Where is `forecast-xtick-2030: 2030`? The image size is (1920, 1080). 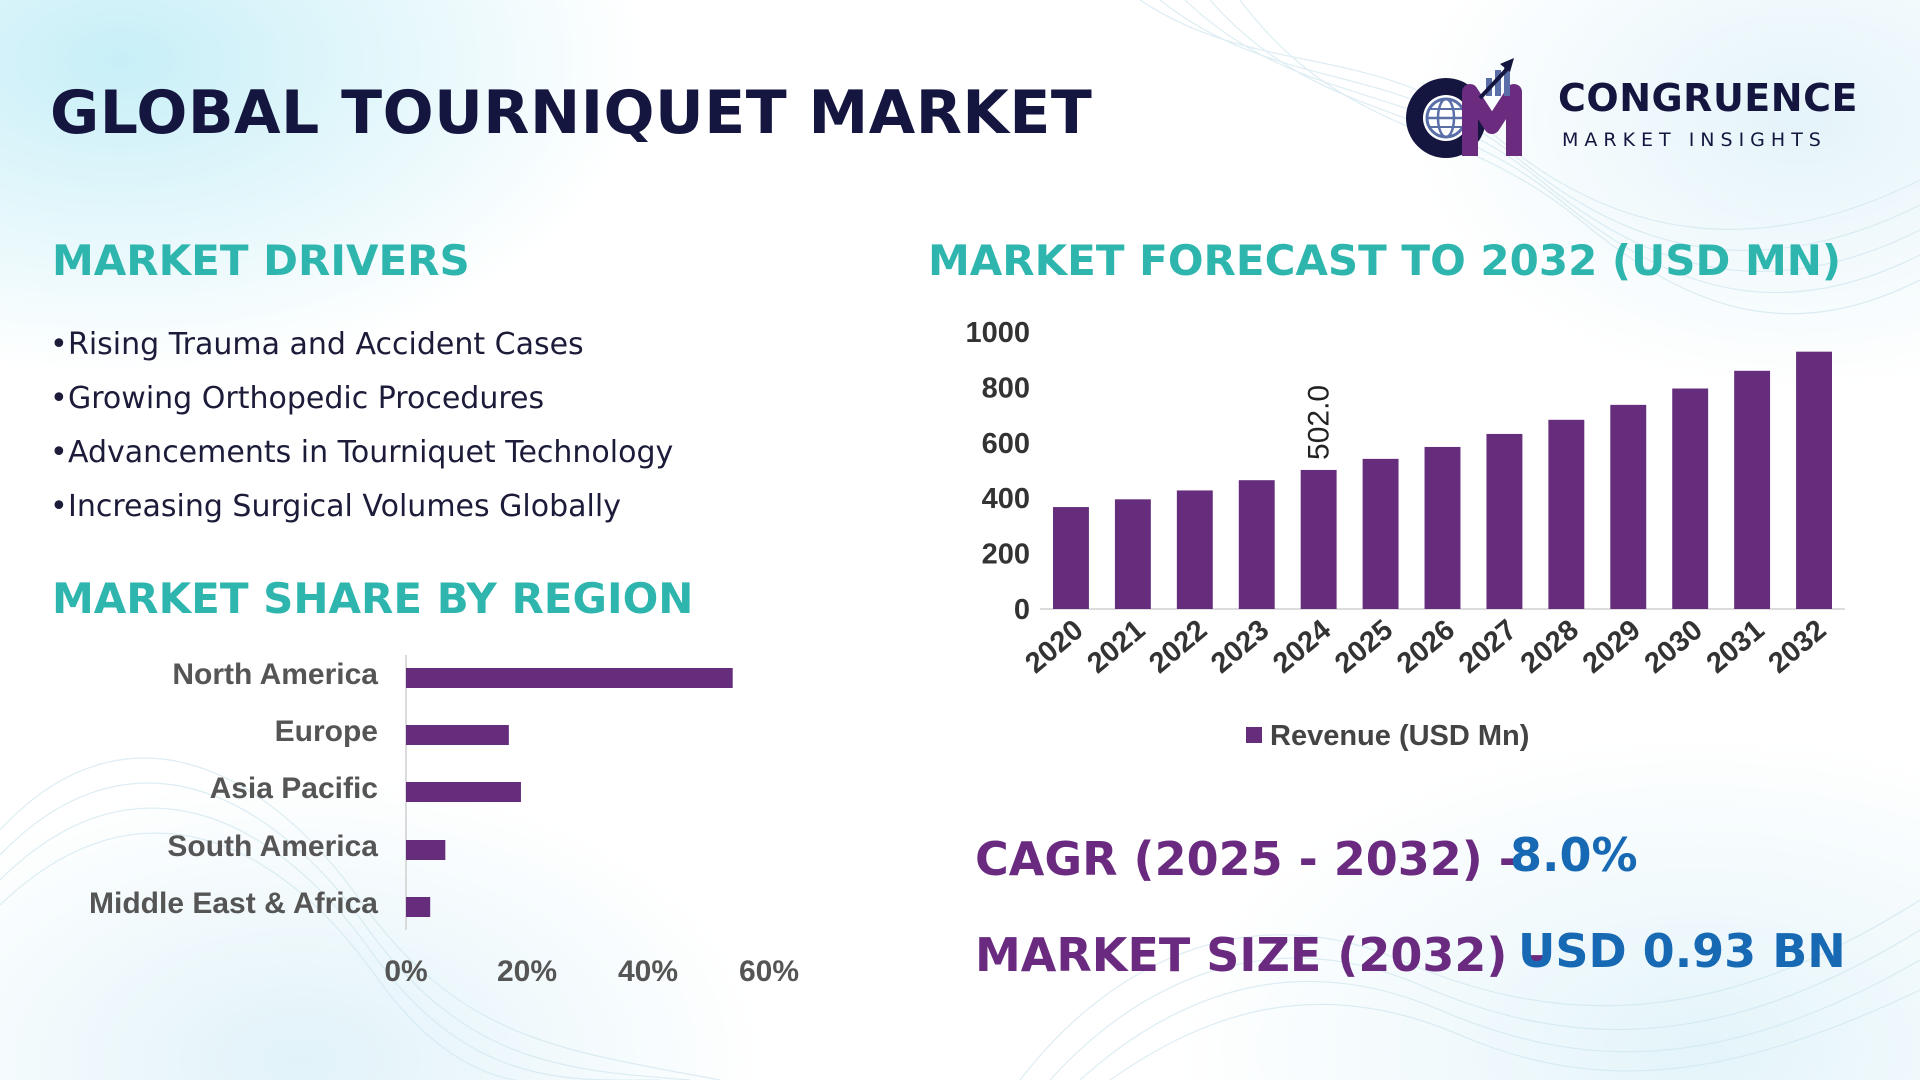 forecast-xtick-2030: 2030 is located at coordinates (1674, 647).